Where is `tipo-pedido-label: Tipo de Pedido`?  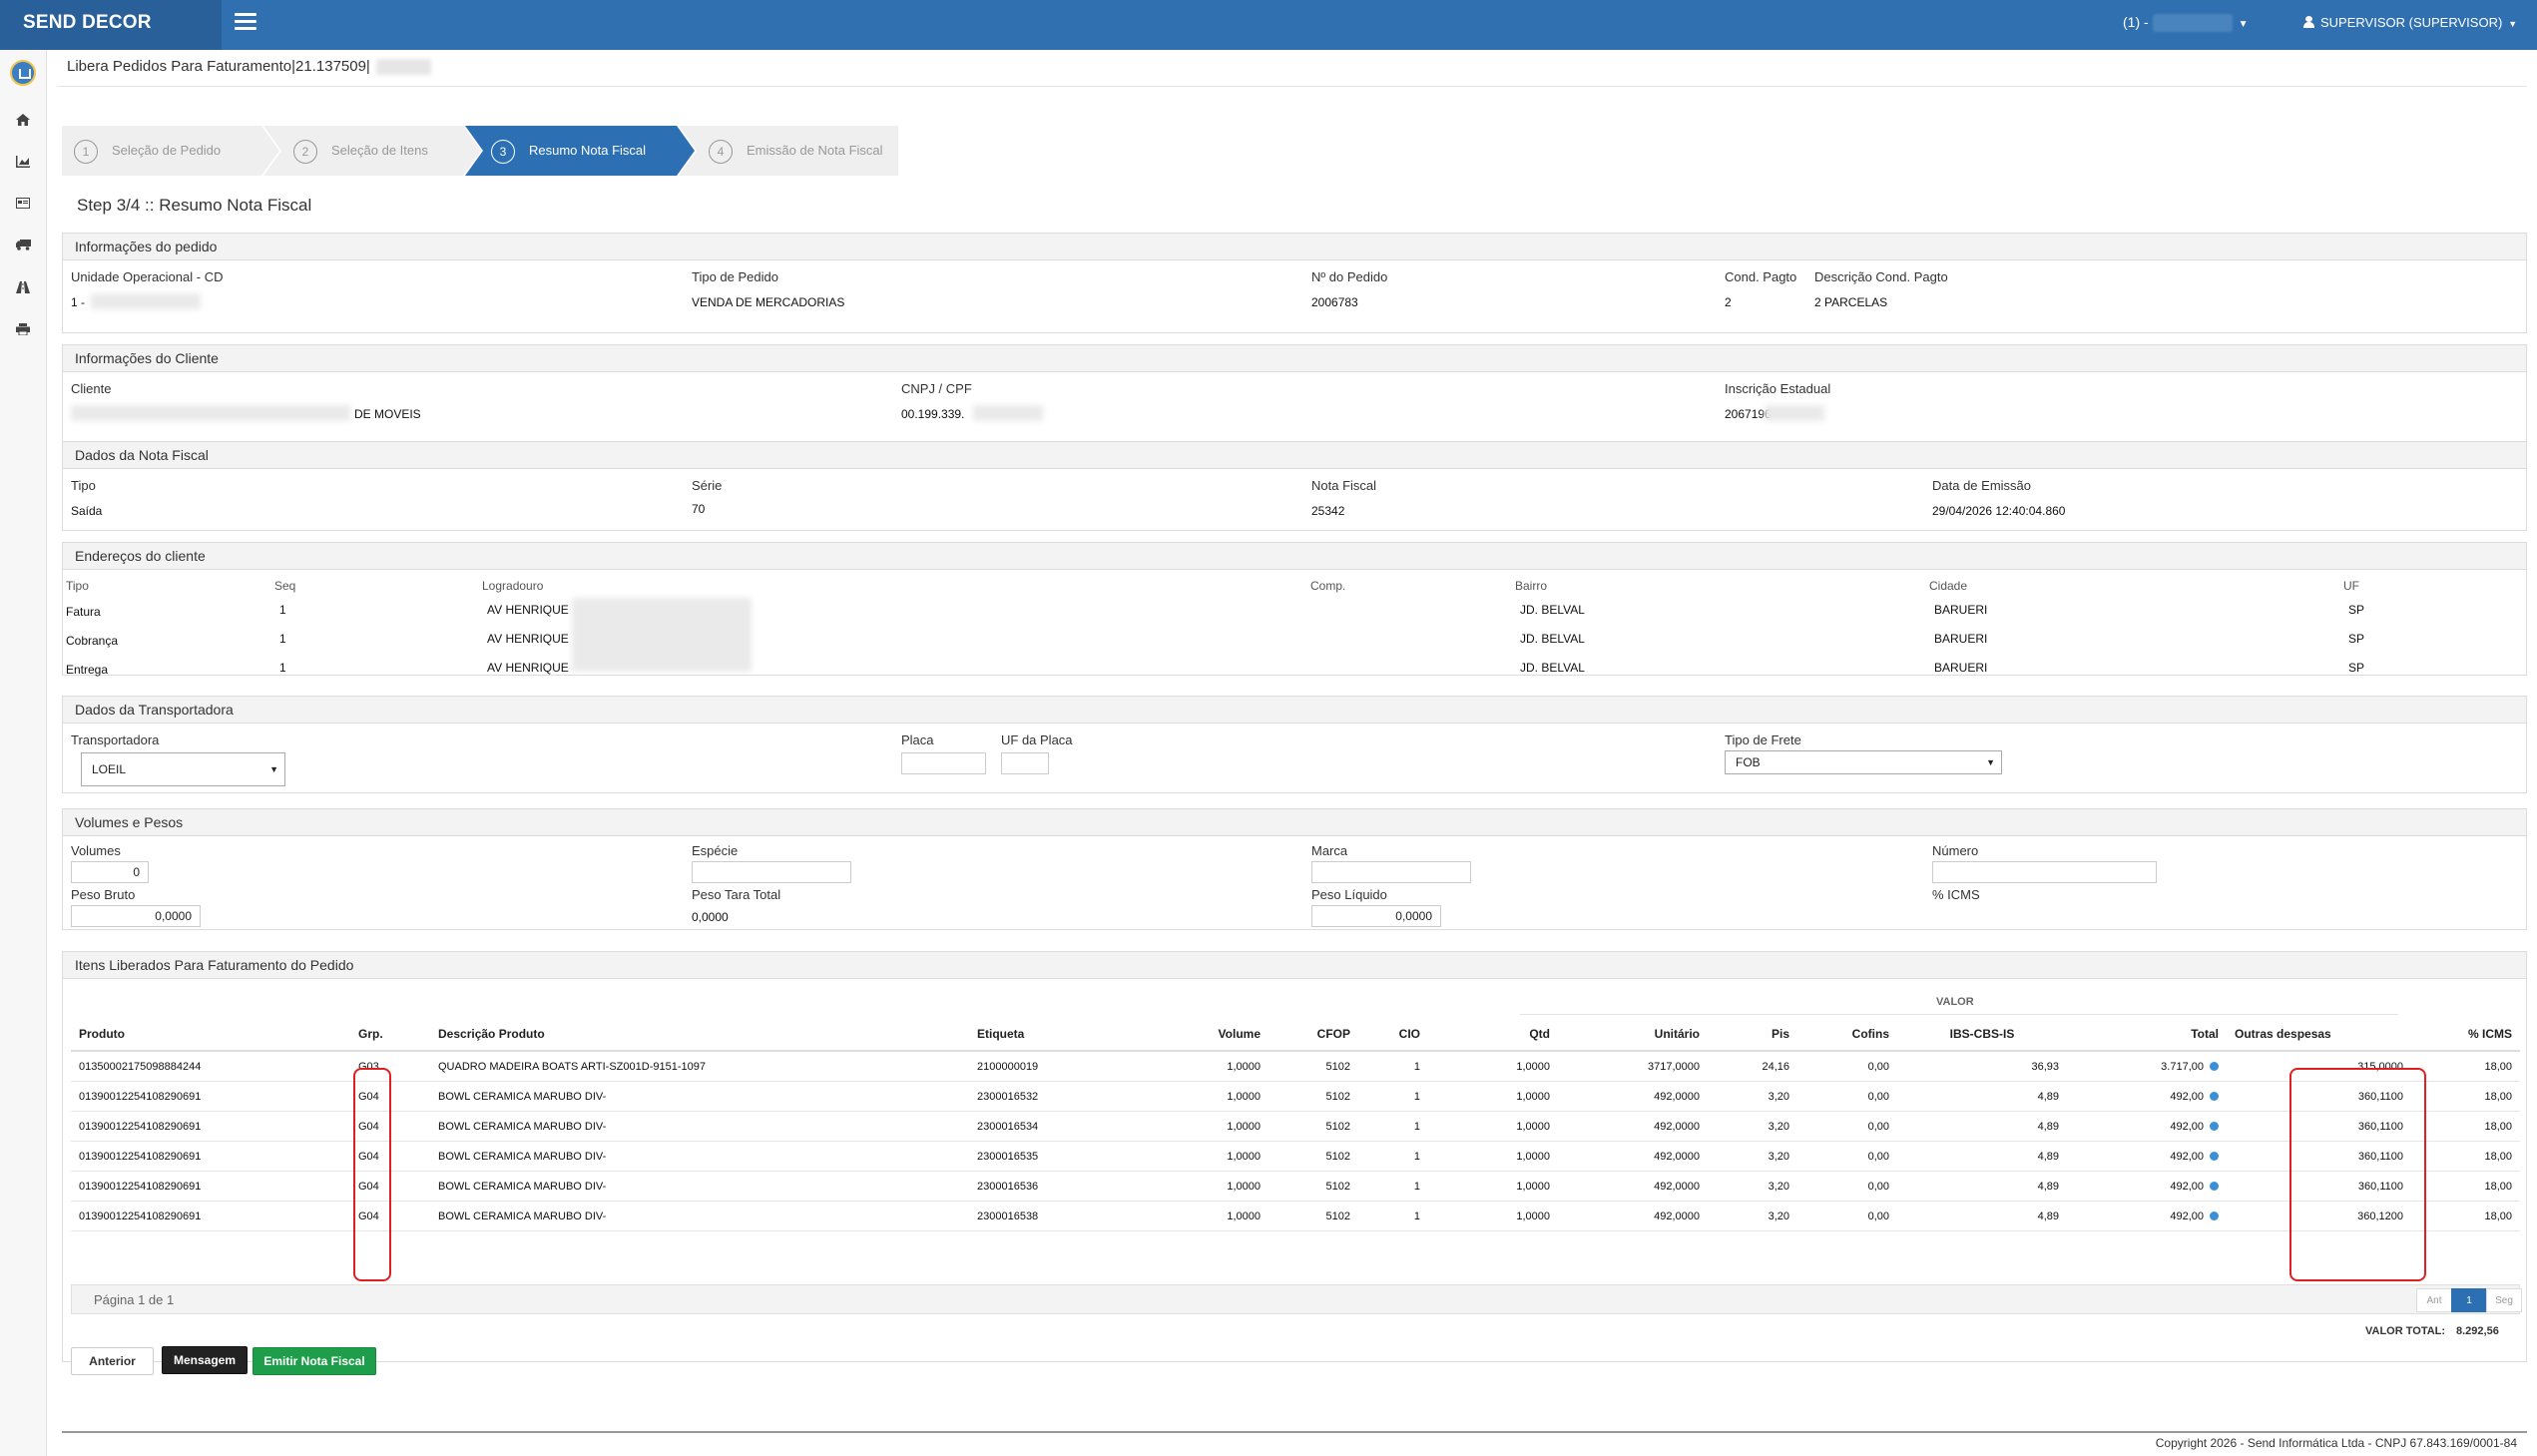
tipo-pedido-label: Tipo de Pedido is located at coordinates (735, 276).